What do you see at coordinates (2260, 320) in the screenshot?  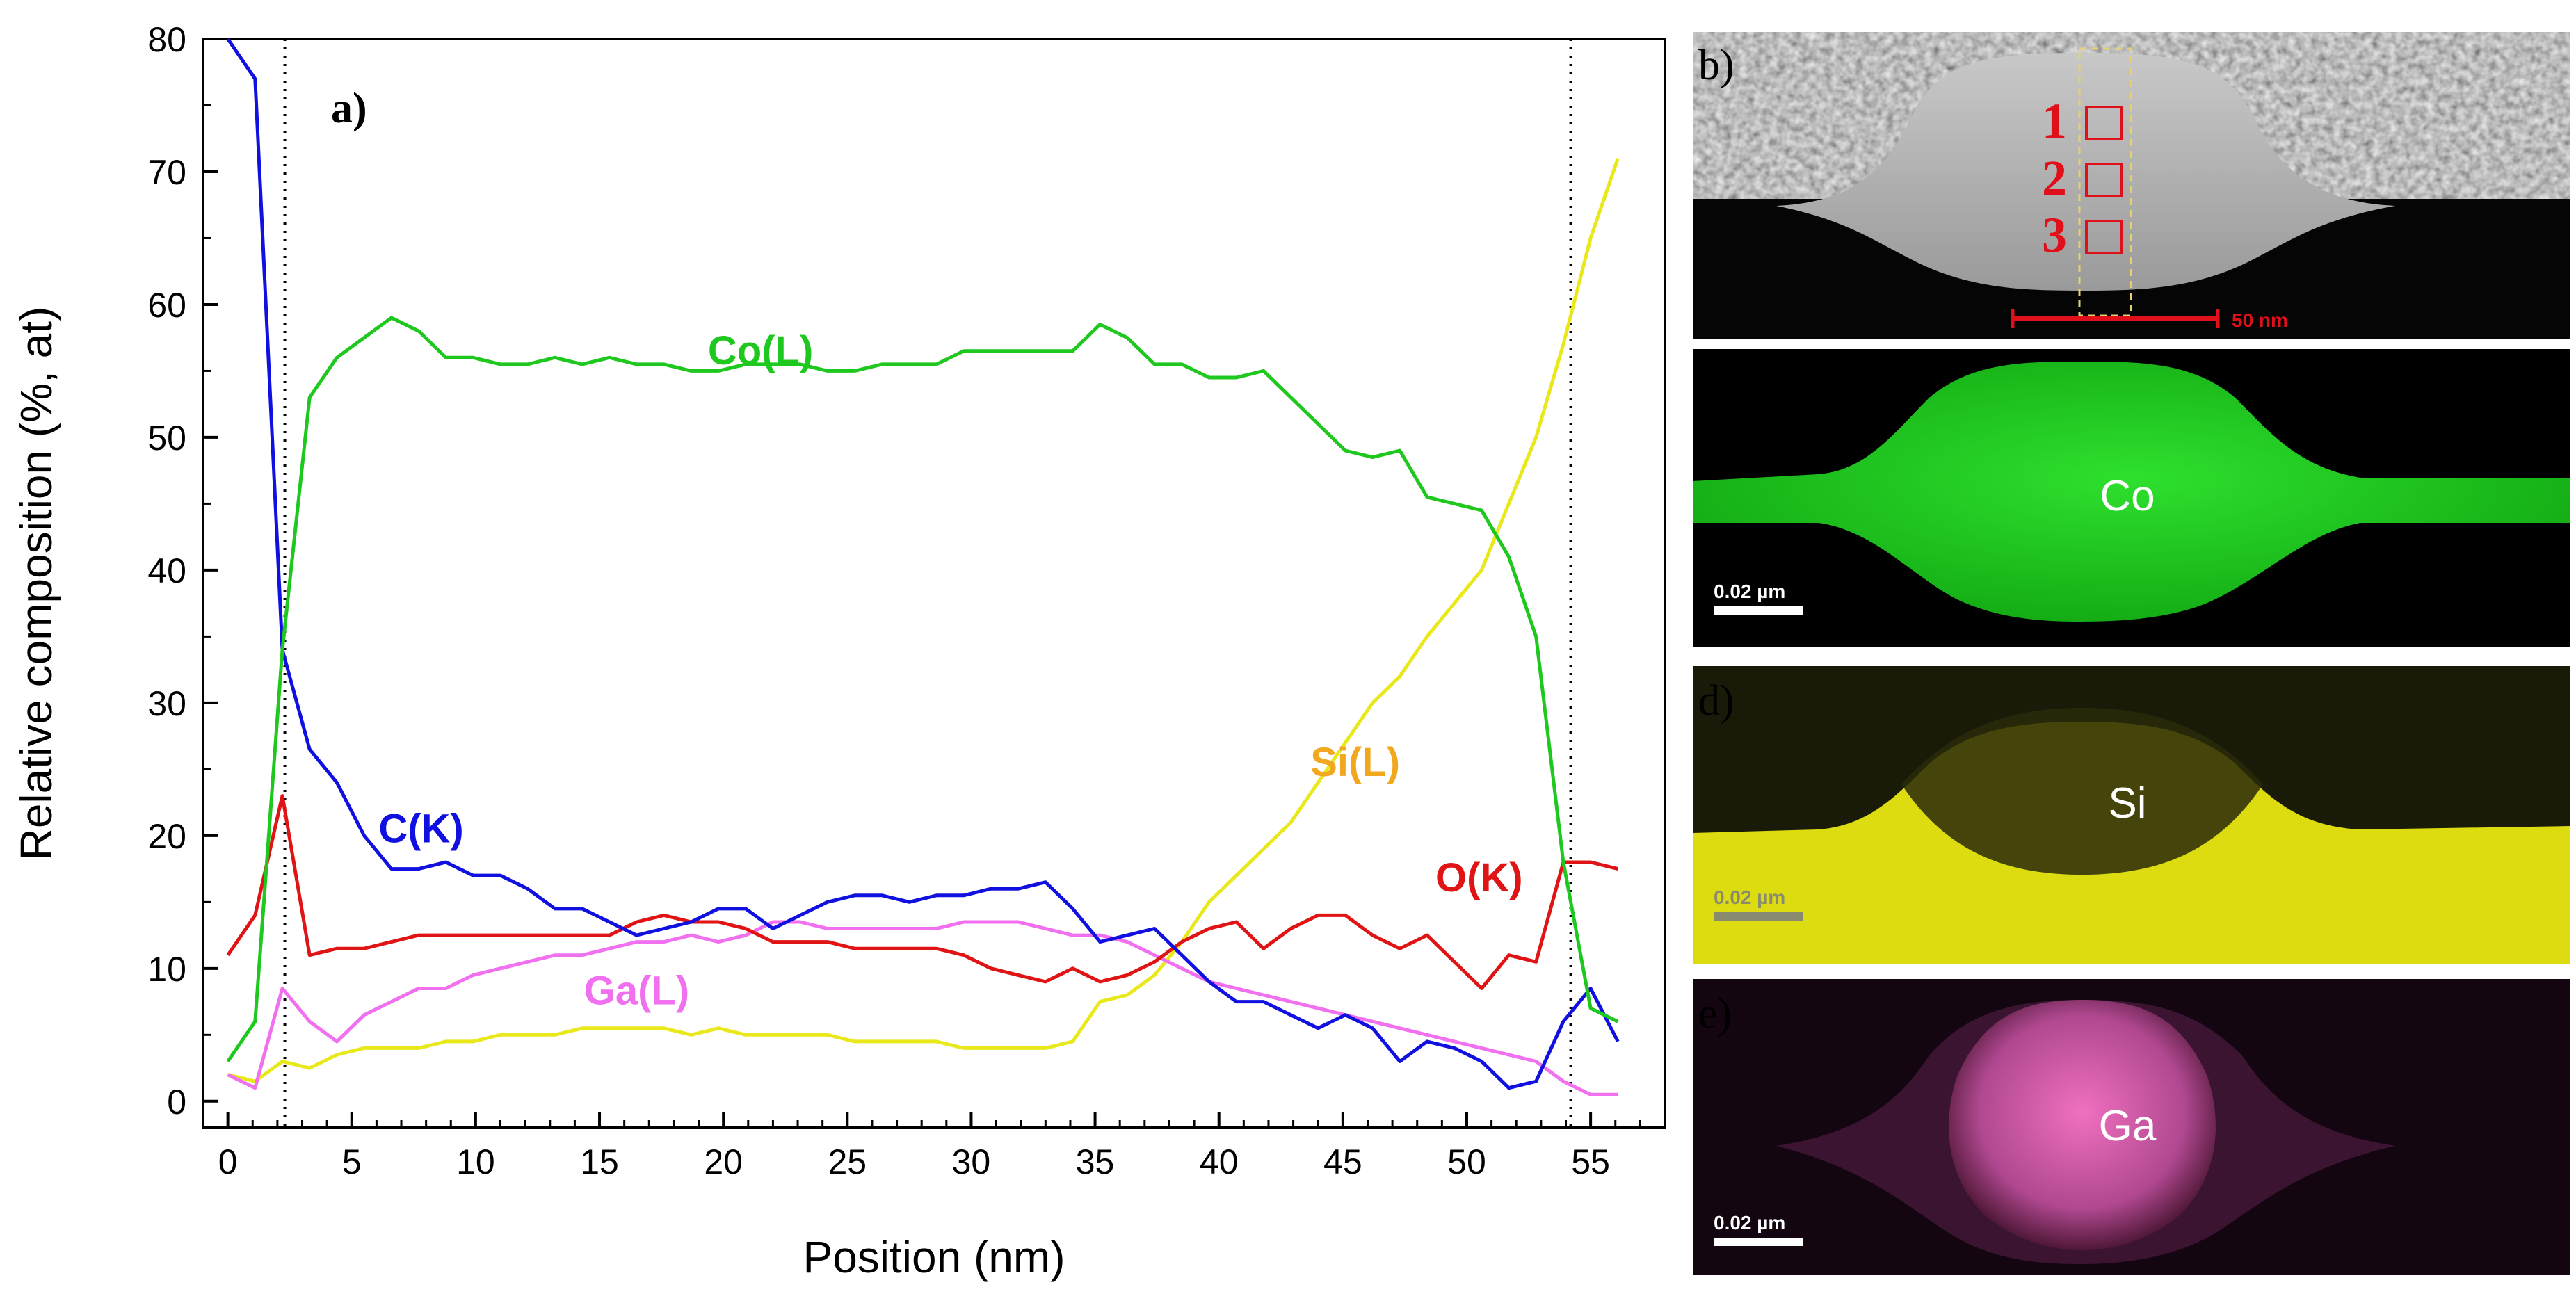 I see `scale-label-b: 50 nm` at bounding box center [2260, 320].